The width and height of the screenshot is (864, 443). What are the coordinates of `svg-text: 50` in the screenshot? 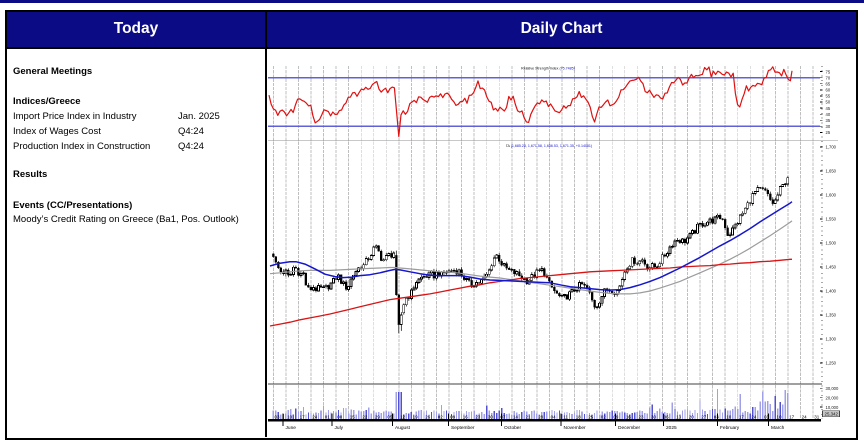 It's located at (828, 102).